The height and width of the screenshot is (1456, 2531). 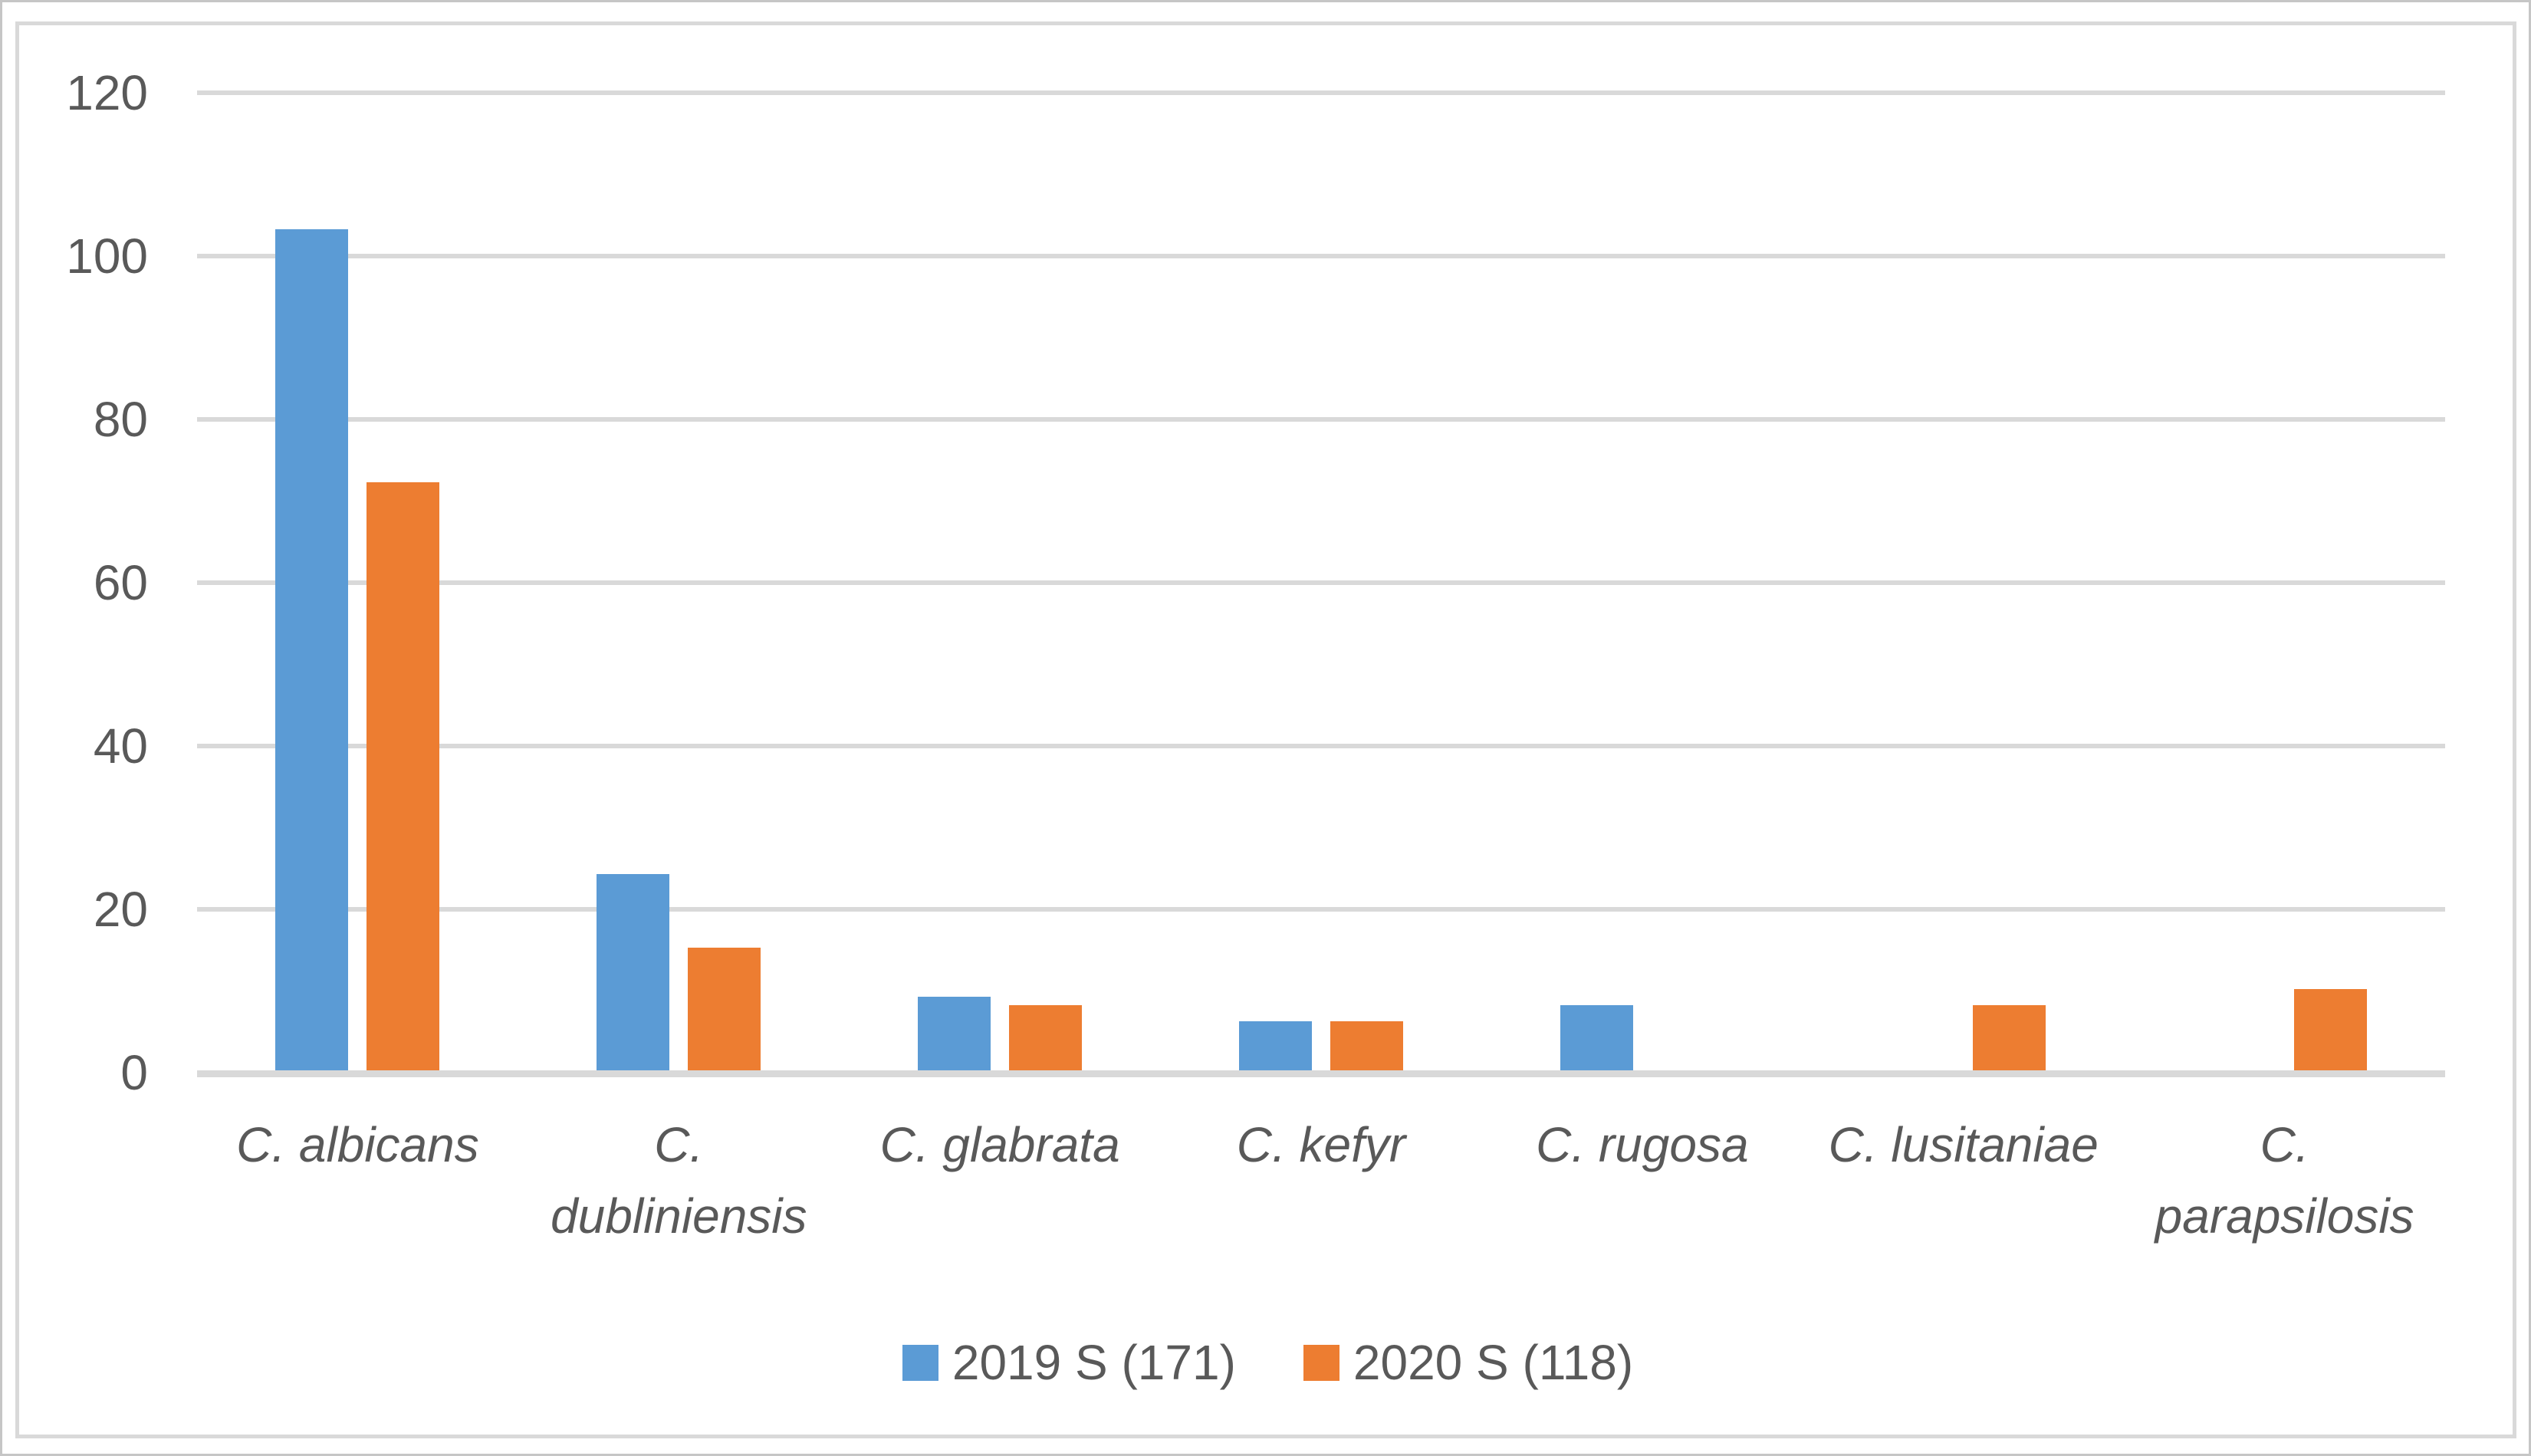 What do you see at coordinates (954, 1033) in the screenshot?
I see `bar-2019-c-glabrata` at bounding box center [954, 1033].